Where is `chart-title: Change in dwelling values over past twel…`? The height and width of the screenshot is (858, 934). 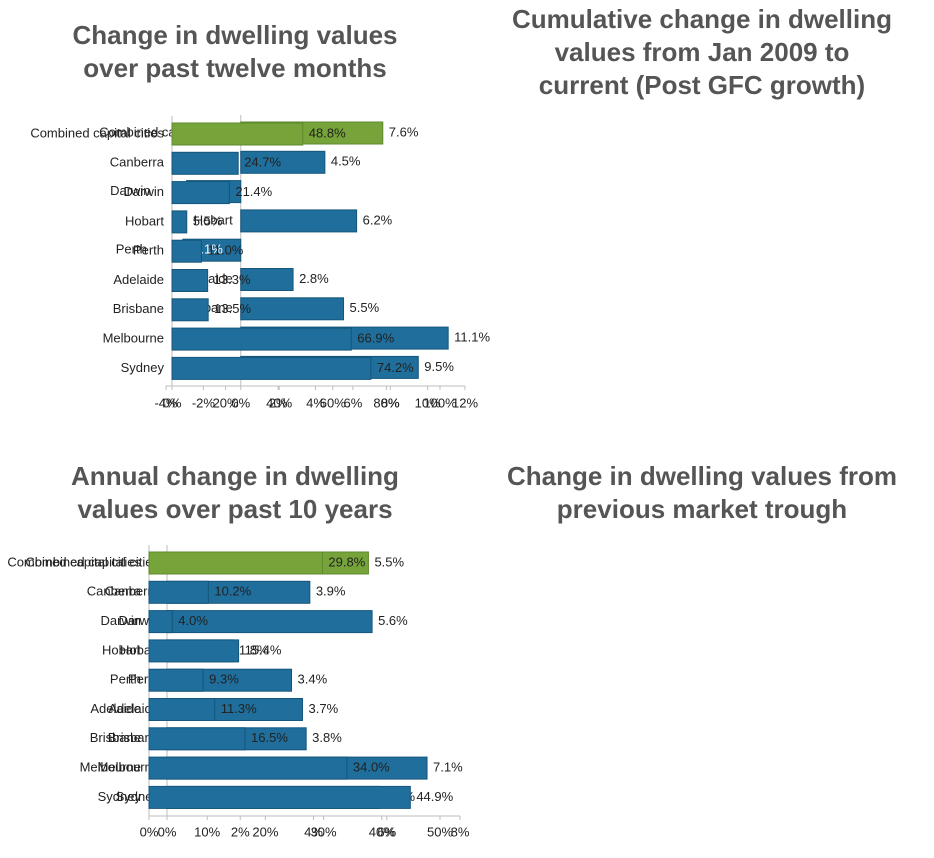
chart-title: Change in dwelling values over past twel… is located at coordinates (235, 51).